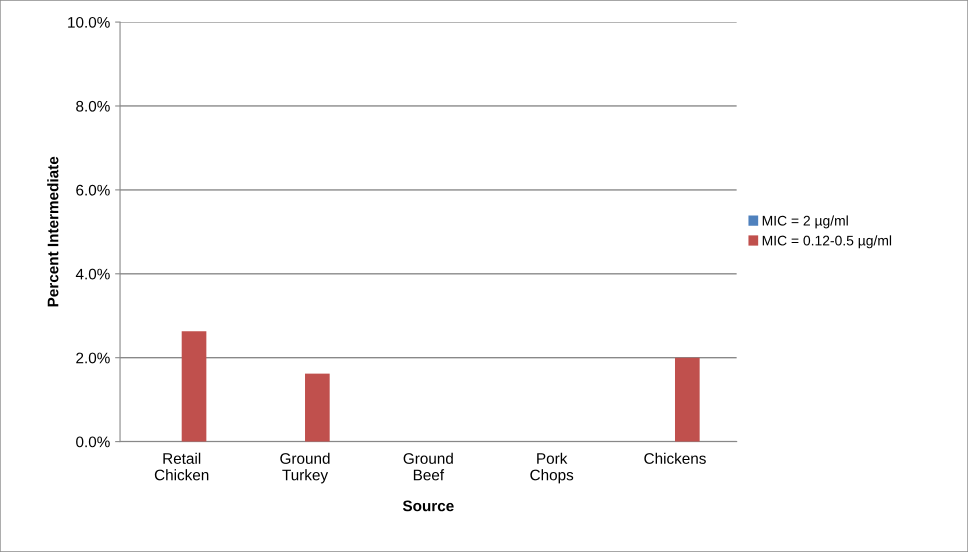 Image resolution: width=968 pixels, height=552 pixels. Describe the element at coordinates (827, 241) in the screenshot. I see `legend-label: MIC = 0.12-0.5 µg/ml` at that location.